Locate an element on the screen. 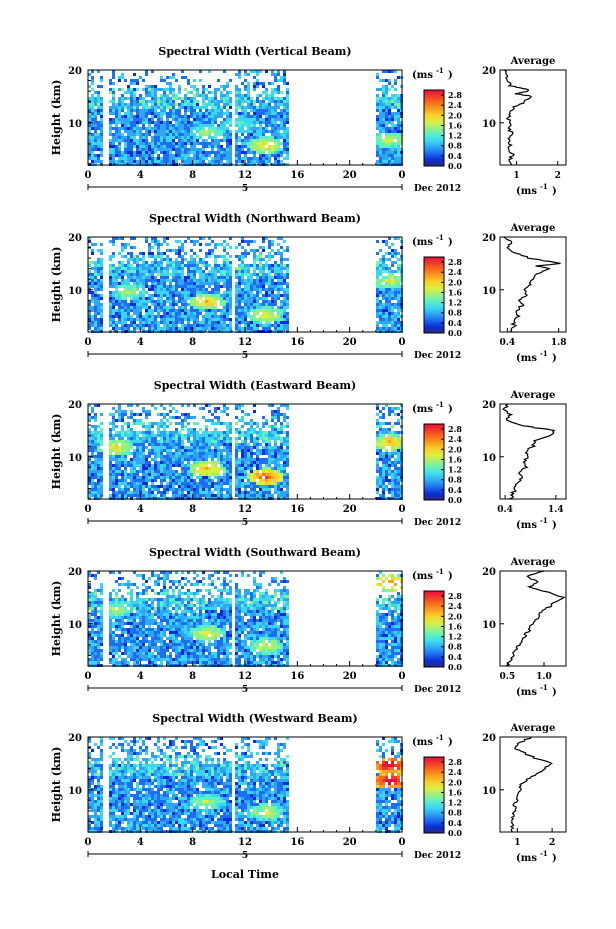  x-tick-label: 8 is located at coordinates (192, 175).